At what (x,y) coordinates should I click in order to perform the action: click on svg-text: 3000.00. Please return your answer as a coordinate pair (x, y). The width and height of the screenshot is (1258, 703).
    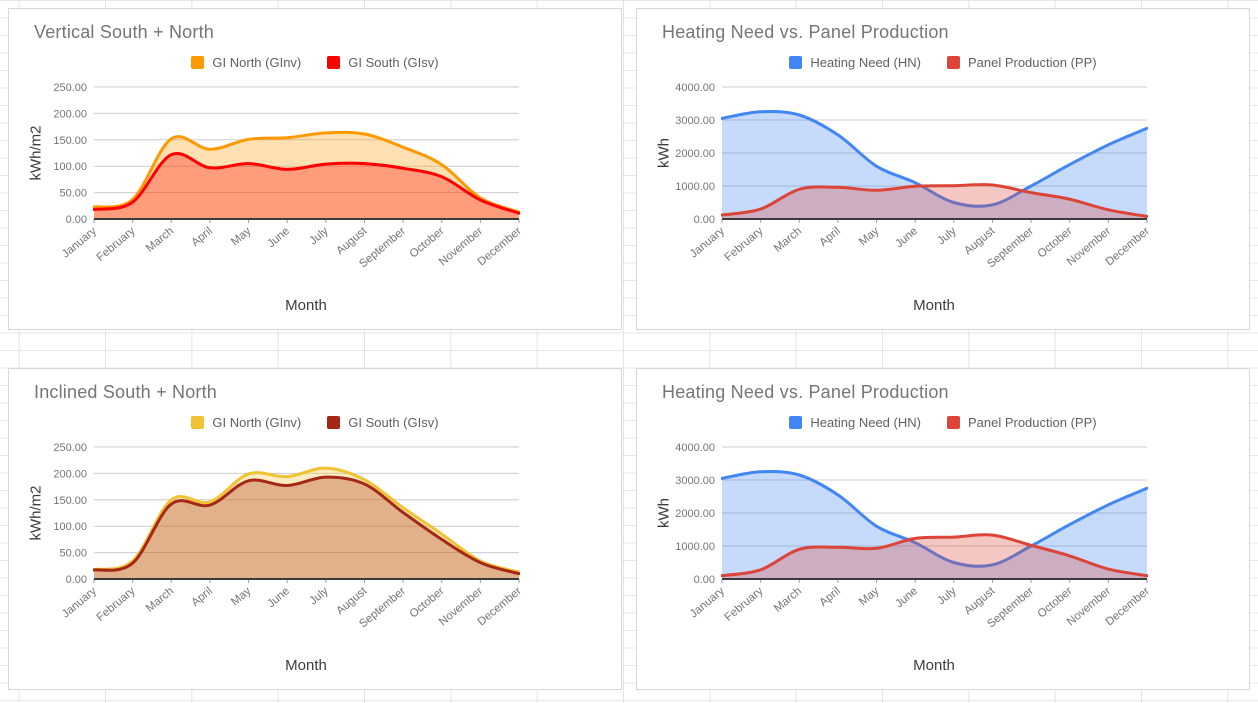
    Looking at the image, I should click on (695, 481).